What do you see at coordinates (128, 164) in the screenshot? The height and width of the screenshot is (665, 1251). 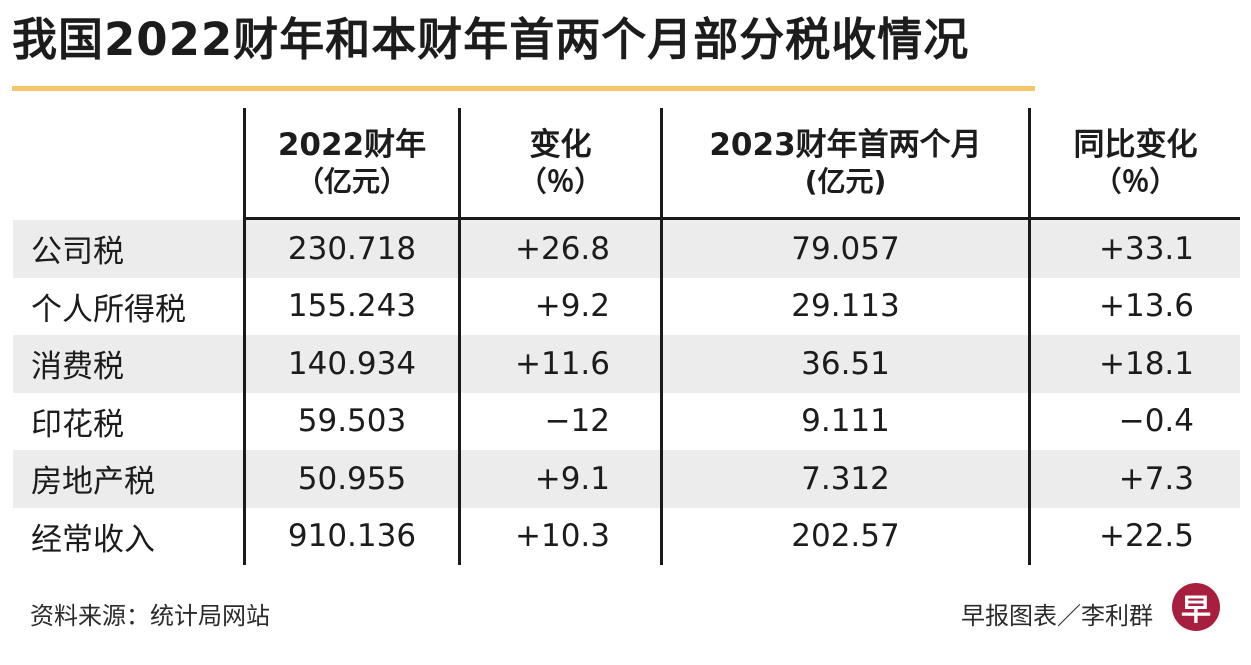 I see `header-cell-empty` at bounding box center [128, 164].